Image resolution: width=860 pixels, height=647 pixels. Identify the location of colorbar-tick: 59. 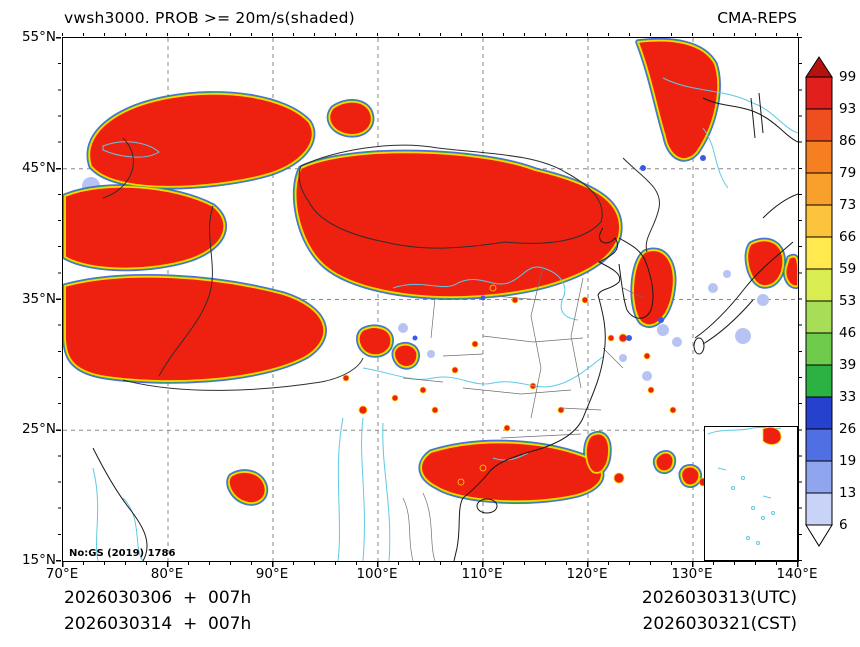
(848, 269).